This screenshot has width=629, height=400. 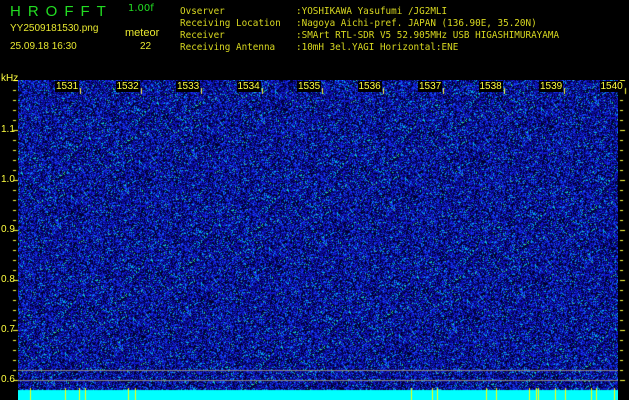 I want to click on y-tick-label: 0.6, so click(x=8, y=379).